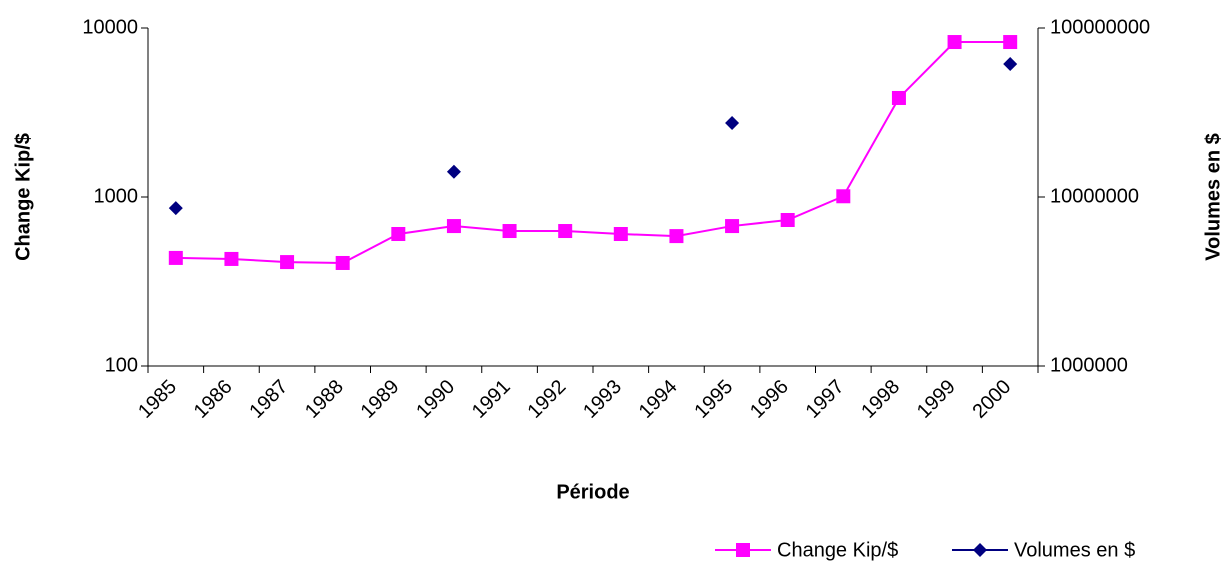 The image size is (1231, 565). Describe the element at coordinates (1074, 550) in the screenshot. I see `legend-label: Volumes en $` at that location.